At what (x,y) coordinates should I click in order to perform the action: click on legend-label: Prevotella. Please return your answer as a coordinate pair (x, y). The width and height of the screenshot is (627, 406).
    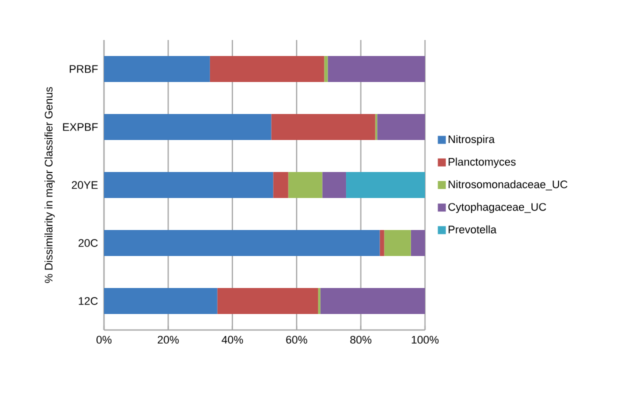
    Looking at the image, I should click on (472, 229).